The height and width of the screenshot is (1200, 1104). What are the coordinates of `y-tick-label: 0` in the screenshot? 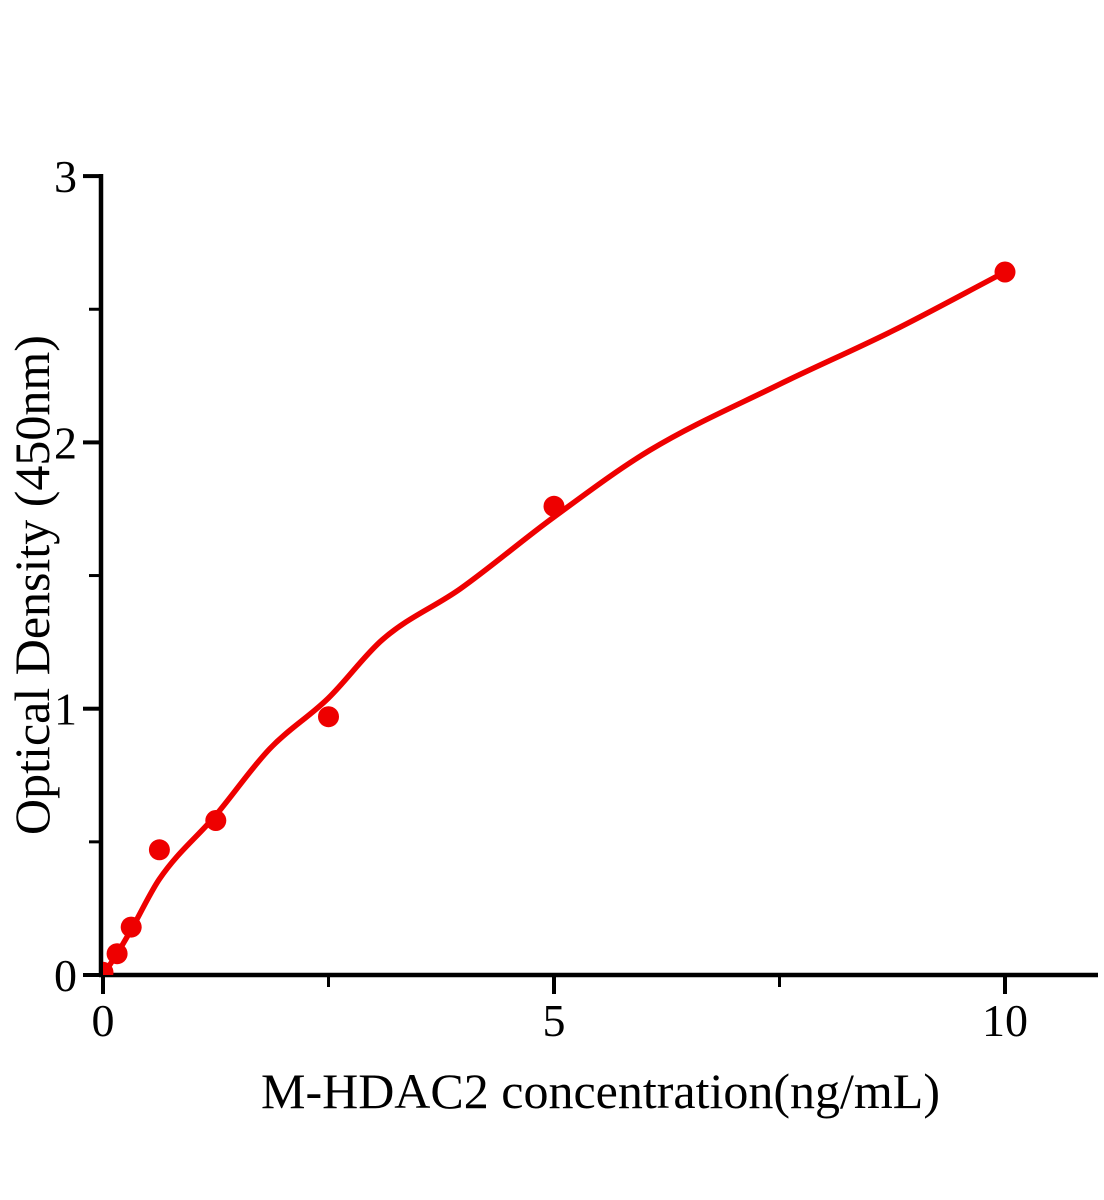 It's located at (65, 975).